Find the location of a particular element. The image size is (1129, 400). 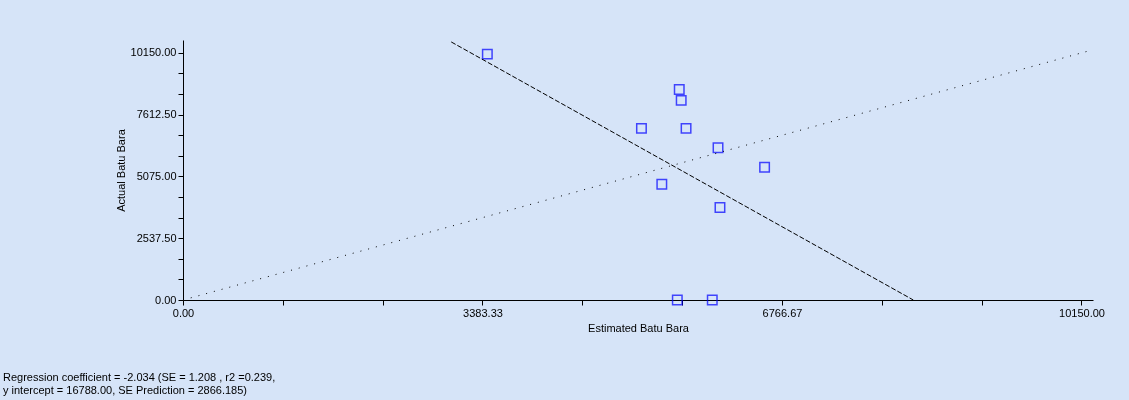

x-tick-label: 6766.67 is located at coordinates (782, 312).